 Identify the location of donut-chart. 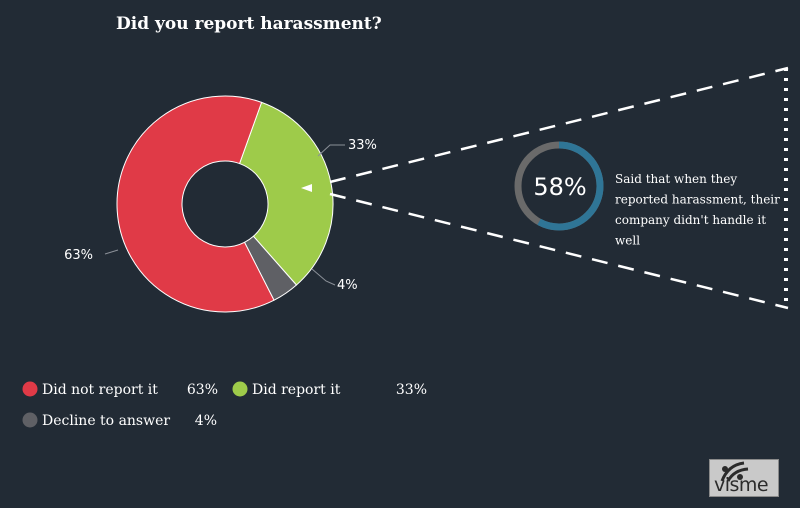
(225, 204).